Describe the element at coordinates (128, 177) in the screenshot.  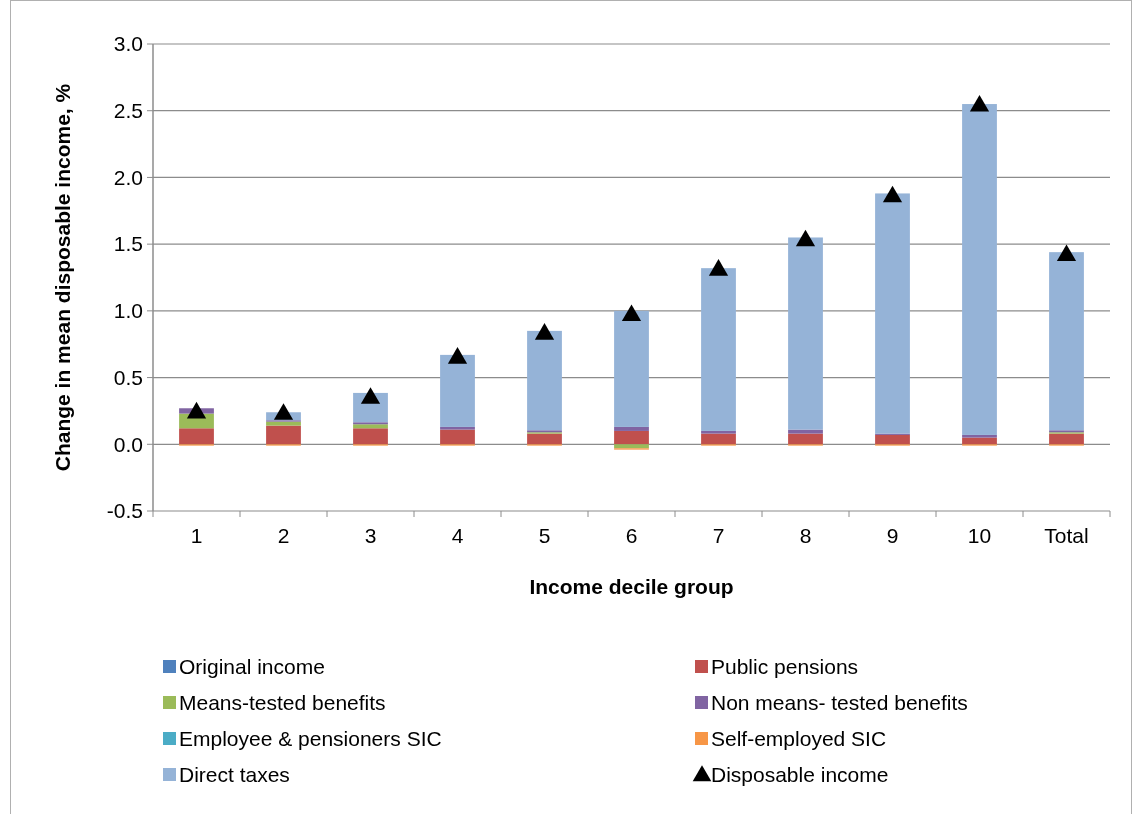
I see `y-tick-label: 2.0` at that location.